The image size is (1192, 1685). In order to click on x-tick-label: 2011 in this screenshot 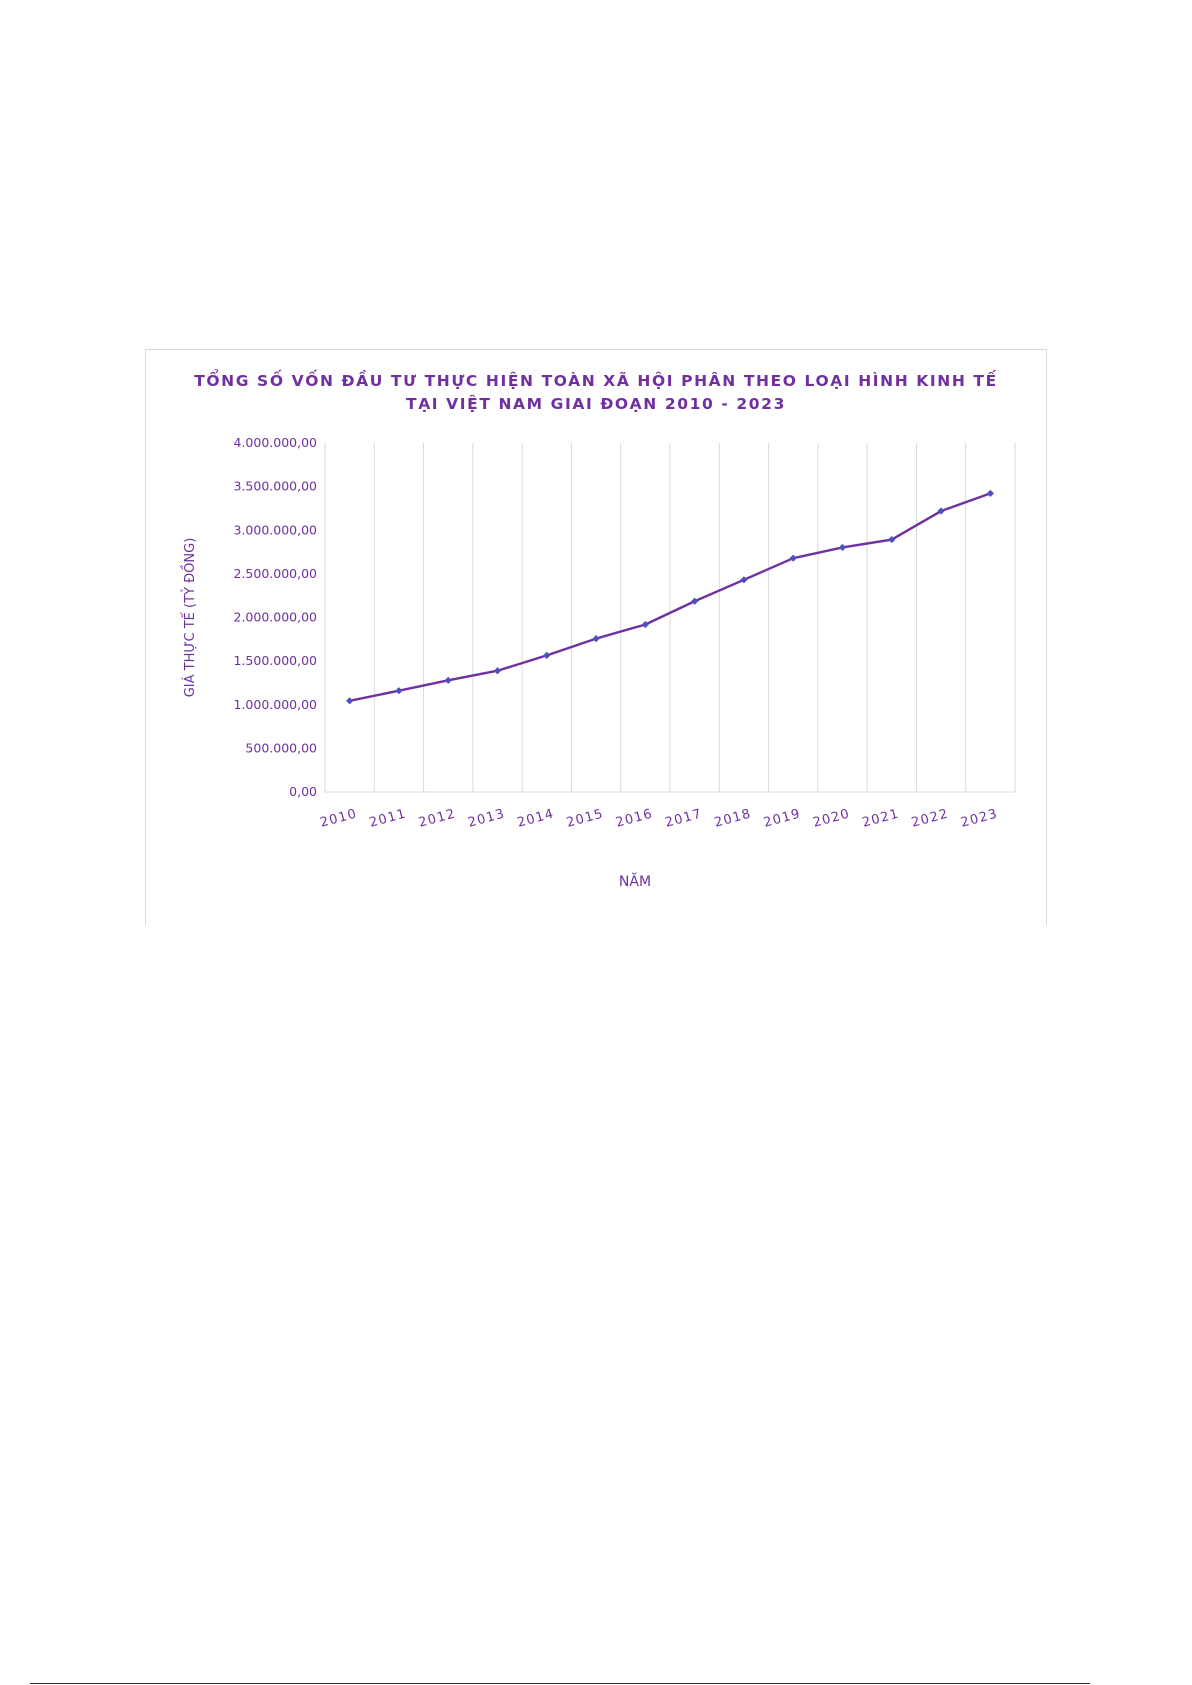, I will do `click(388, 818)`.